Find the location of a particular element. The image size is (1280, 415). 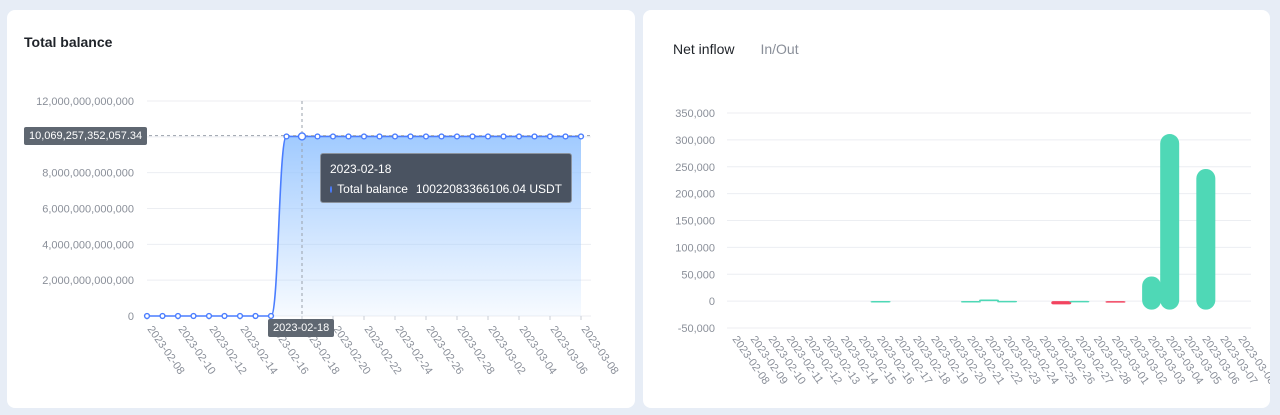

y-tick-label: 350,000 is located at coordinates (695, 114).